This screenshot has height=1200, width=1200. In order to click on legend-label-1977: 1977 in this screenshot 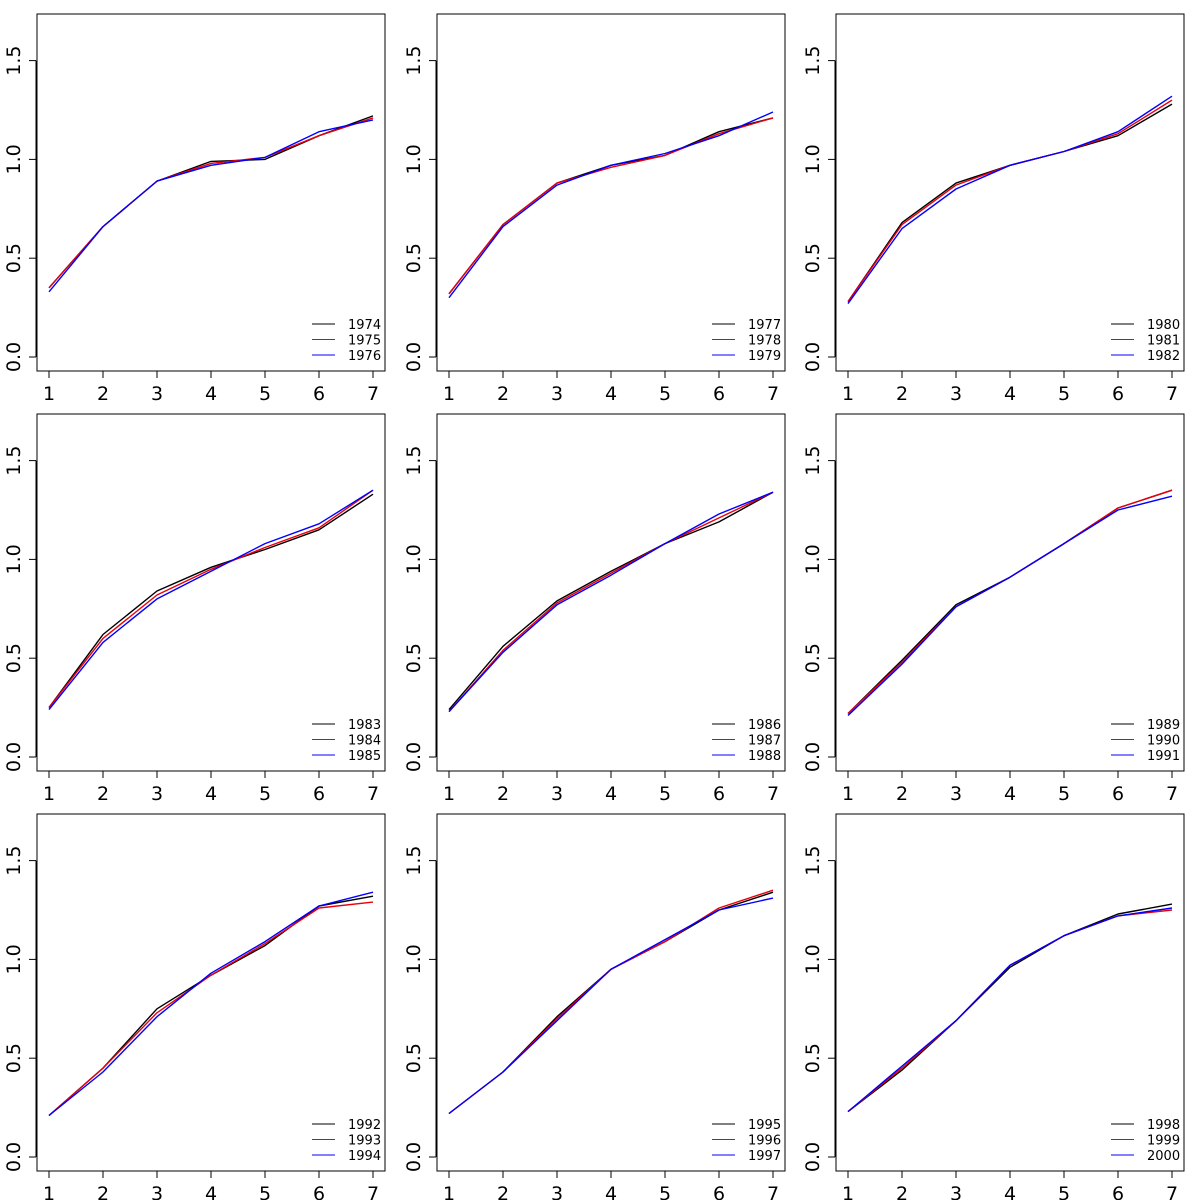, I will do `click(764, 325)`.